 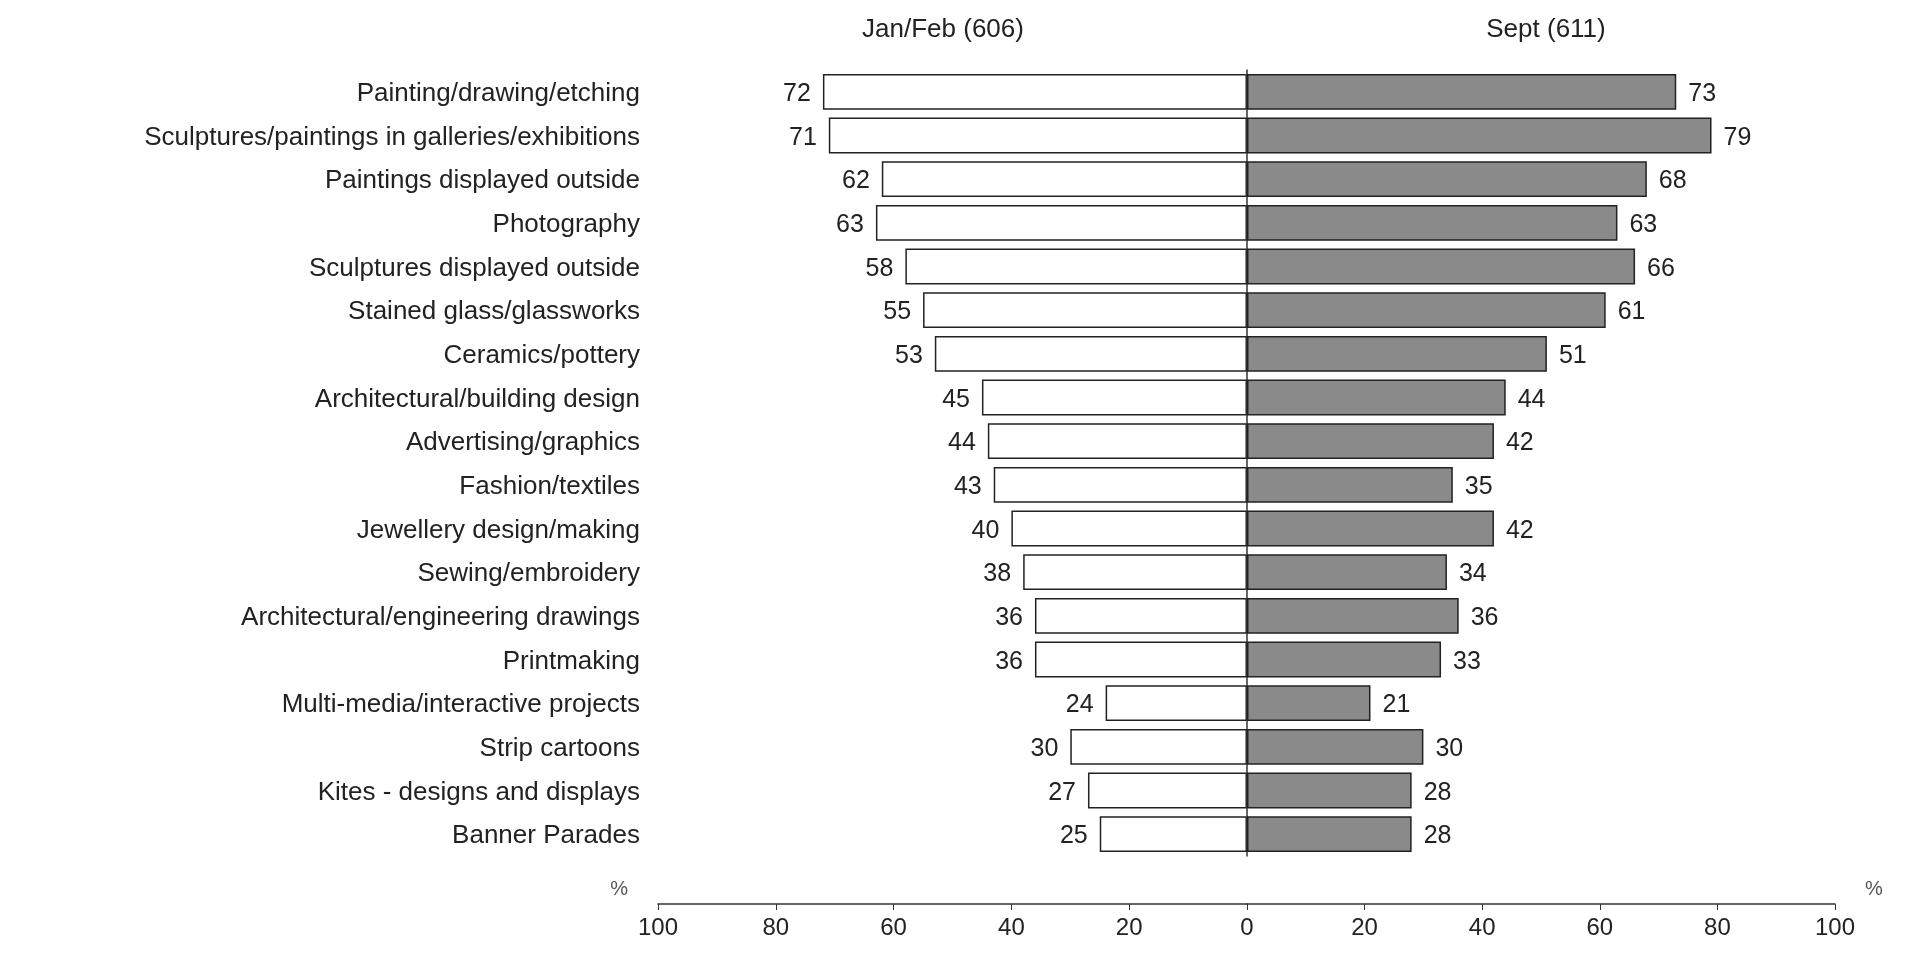 I want to click on data-label: 43, so click(x=967, y=484).